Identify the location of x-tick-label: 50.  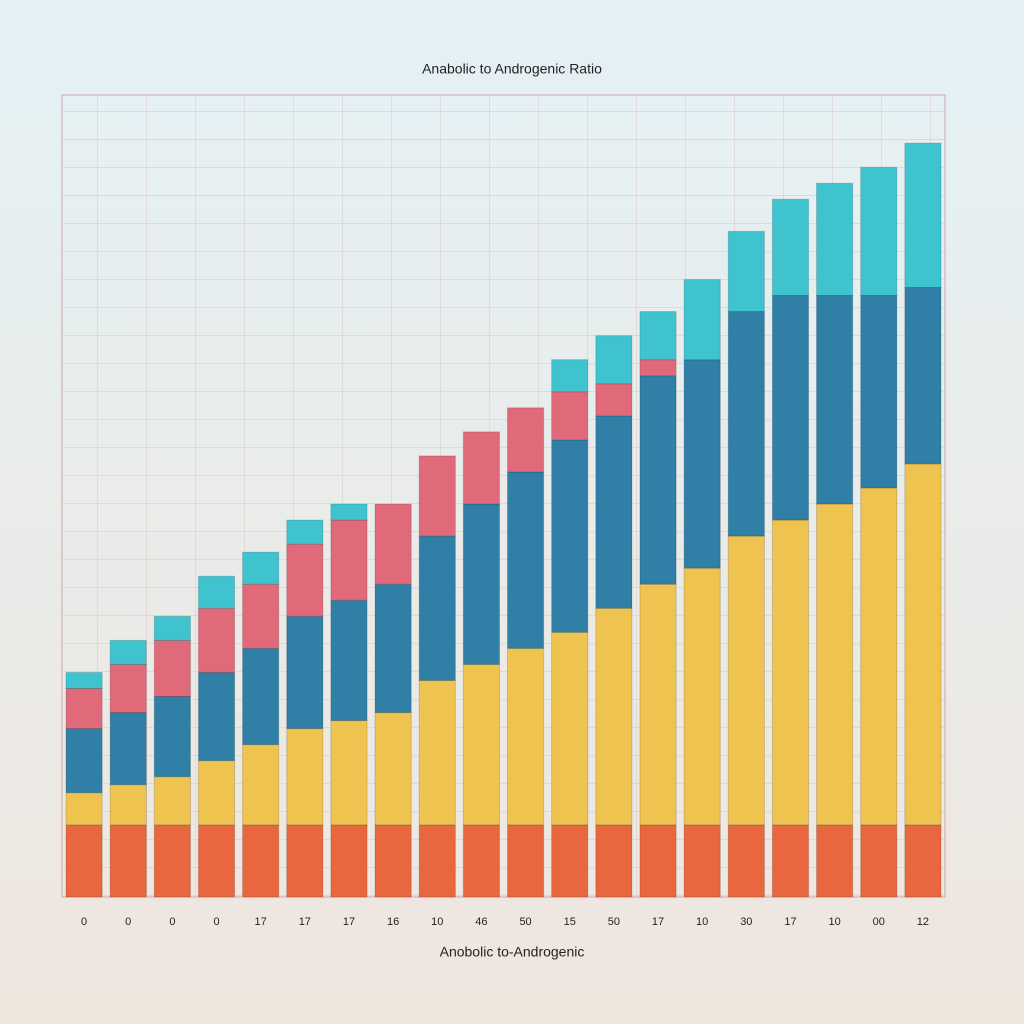
(525, 922).